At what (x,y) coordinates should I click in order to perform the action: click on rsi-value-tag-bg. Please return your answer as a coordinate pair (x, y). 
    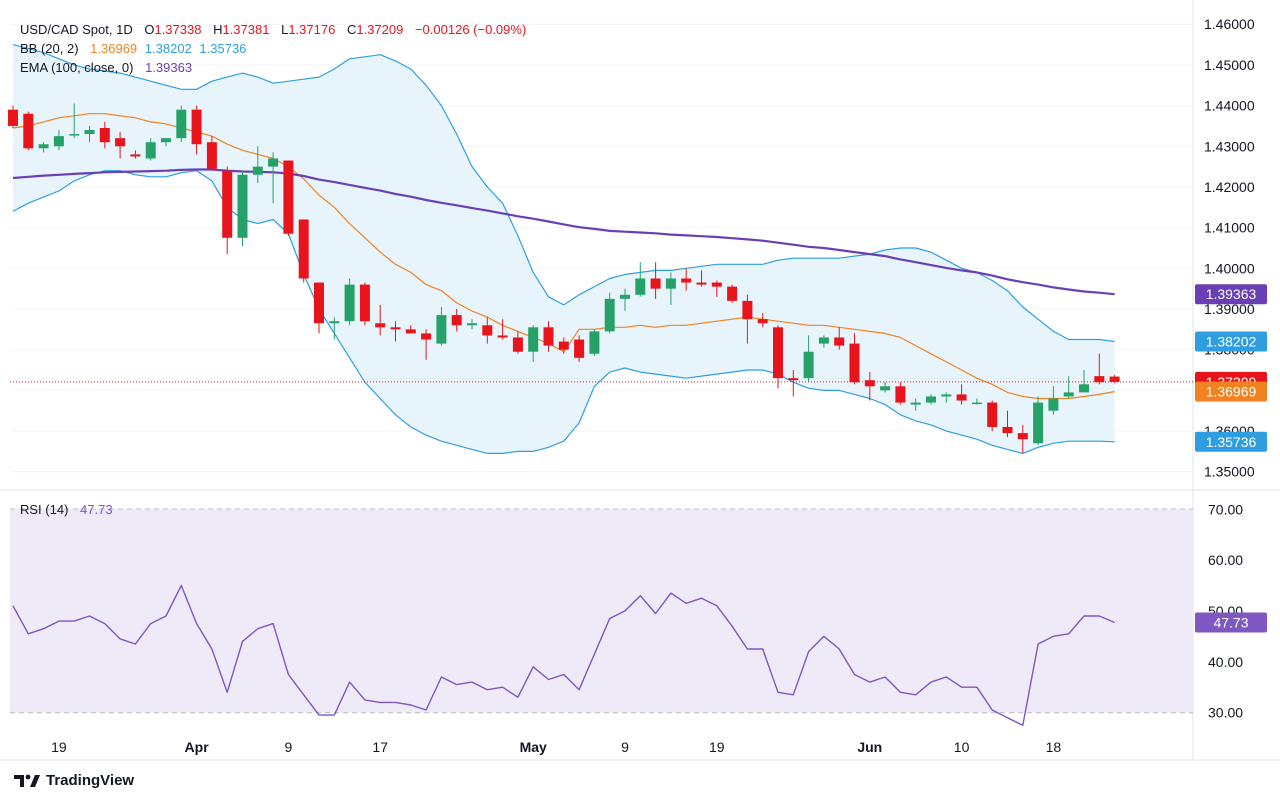
    Looking at the image, I should click on (1231, 622).